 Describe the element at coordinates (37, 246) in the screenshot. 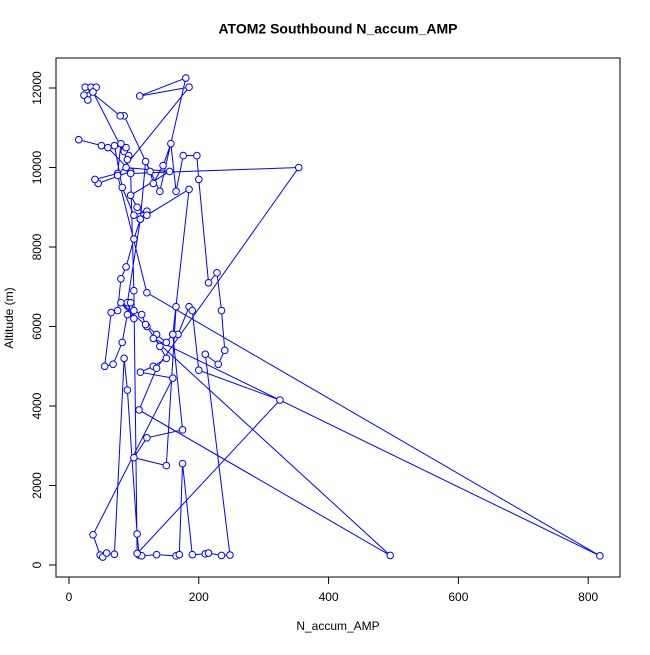

I see `y-tick-label: 8000` at that location.